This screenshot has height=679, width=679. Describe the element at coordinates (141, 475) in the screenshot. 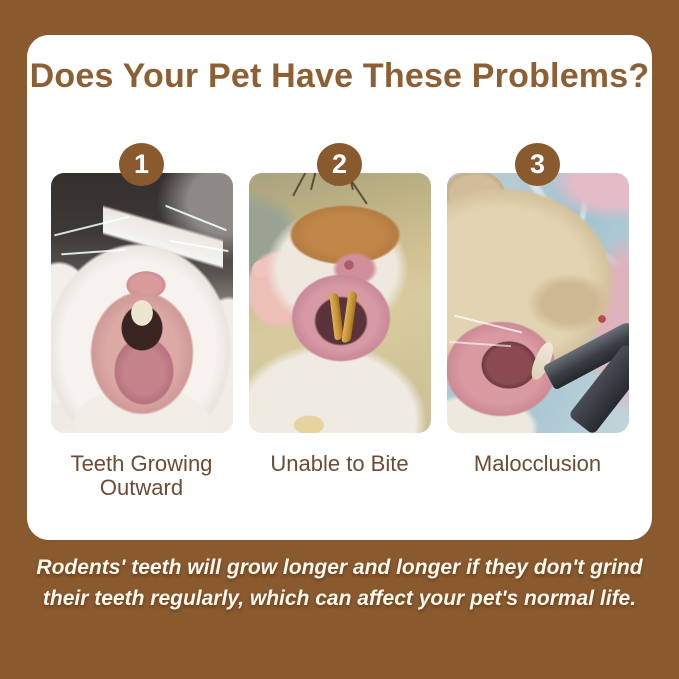

I see `problem-label-1: Teeth Growing Outward` at that location.